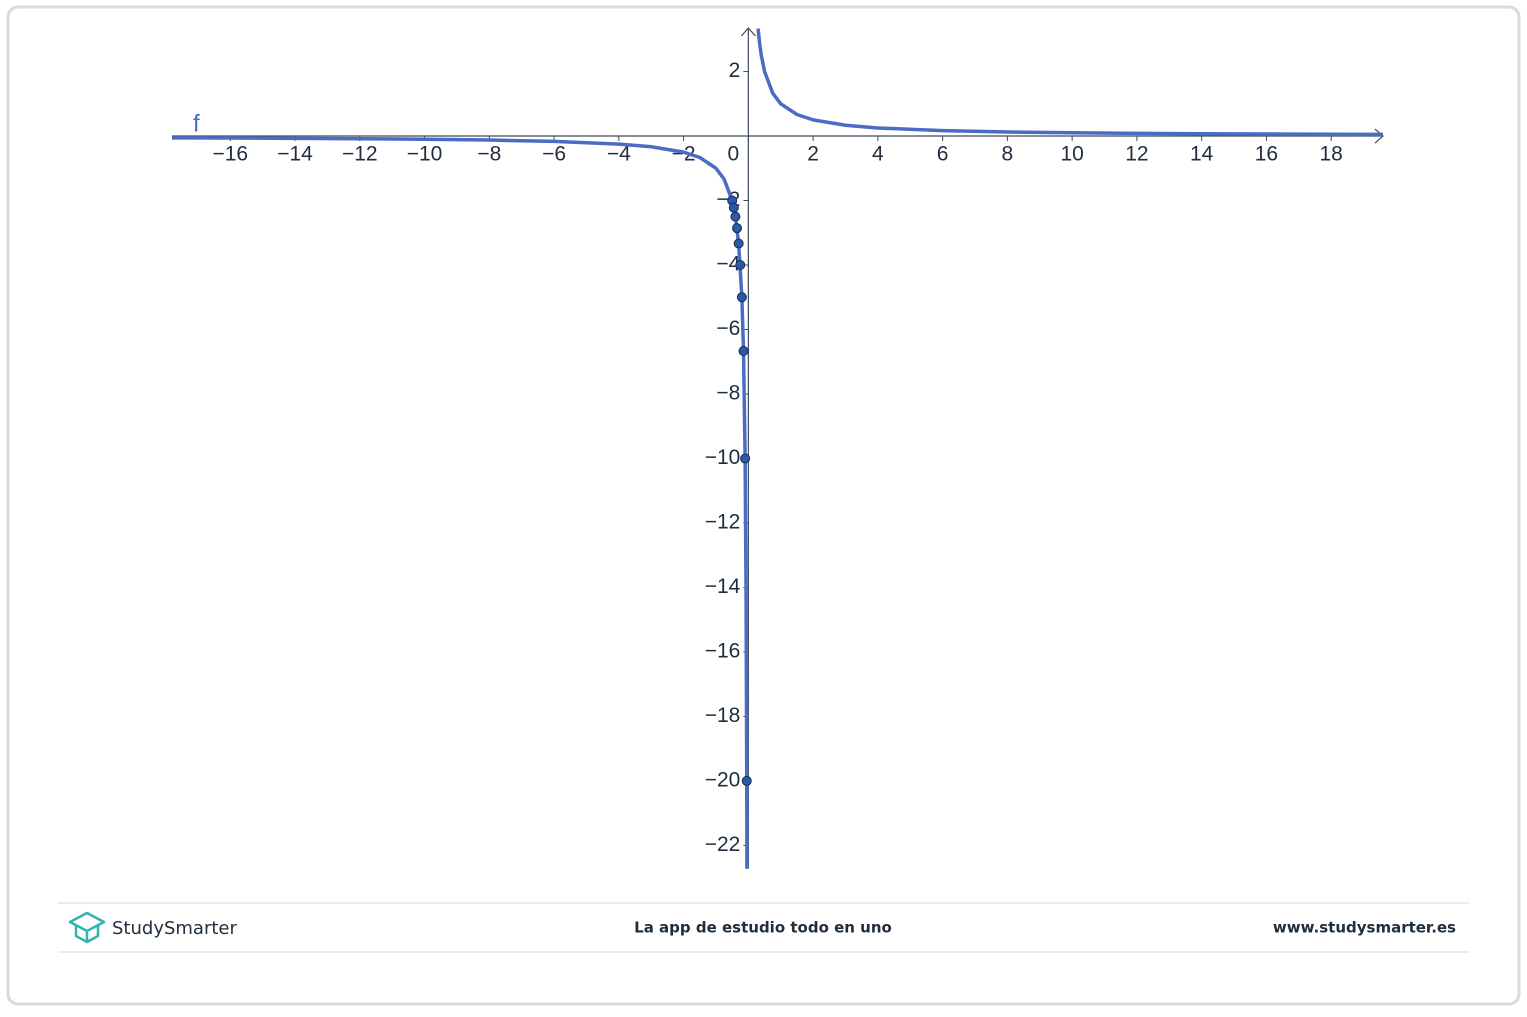 The height and width of the screenshot is (1017, 1527). What do you see at coordinates (728, 328) in the screenshot?
I see `y-tick-label: −6` at bounding box center [728, 328].